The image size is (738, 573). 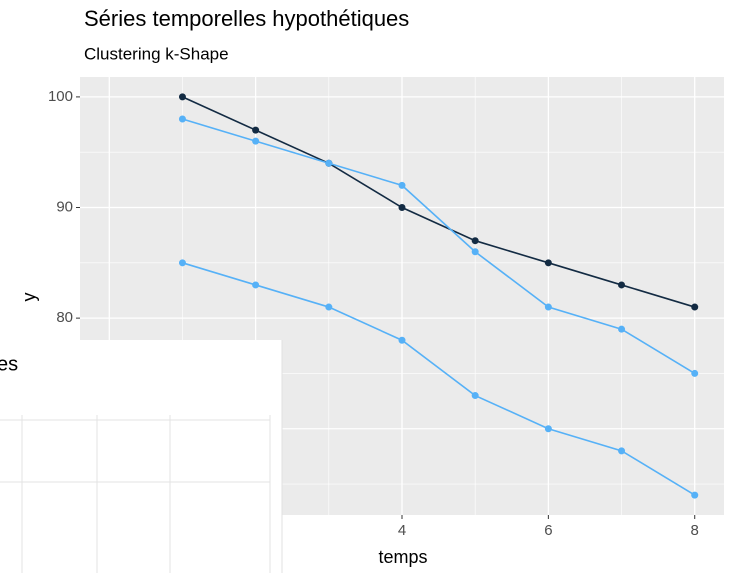 What do you see at coordinates (64, 317) in the screenshot?
I see `y-tick-label: 80` at bounding box center [64, 317].